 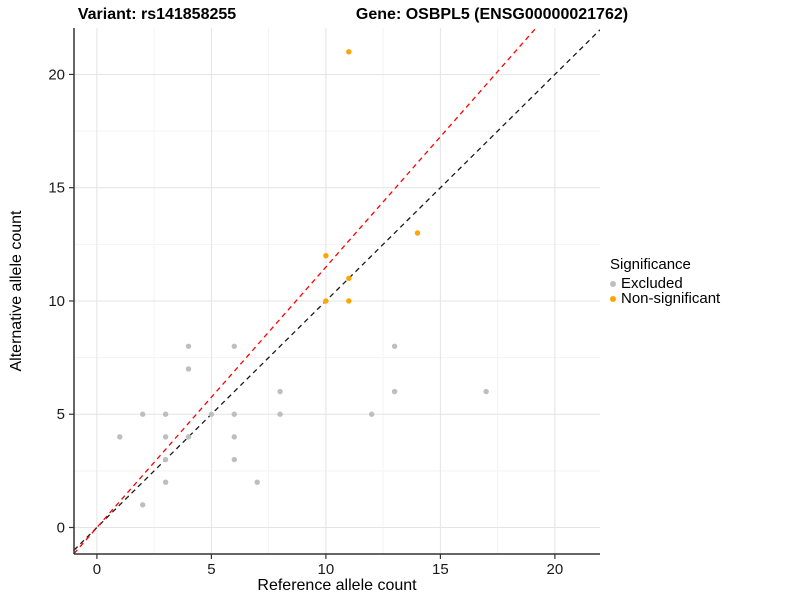 What do you see at coordinates (56, 301) in the screenshot?
I see `y-tick-label: 10` at bounding box center [56, 301].